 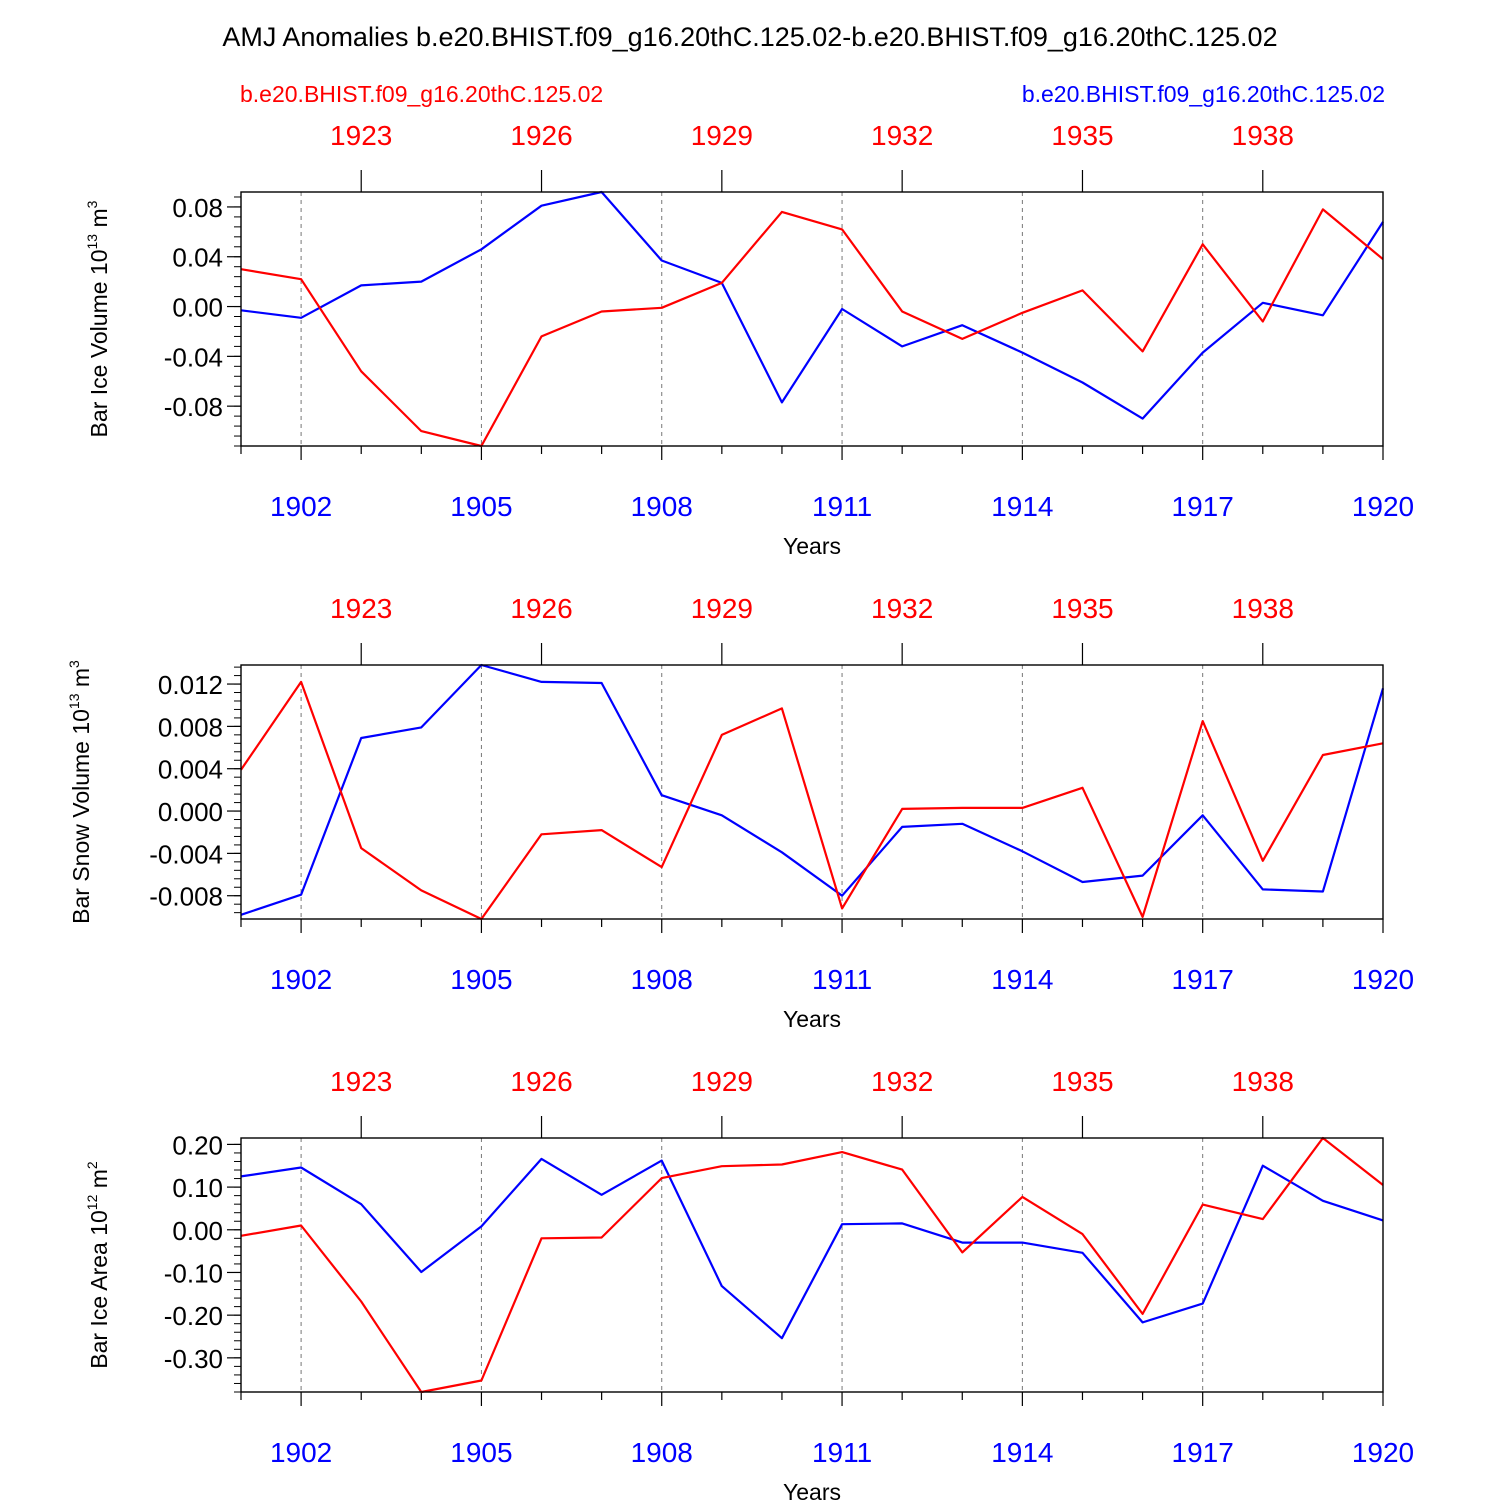 I want to click on legend-left-label: b.e20.BHIST.f09_g16.20thC.125.02, so click(x=421, y=94).